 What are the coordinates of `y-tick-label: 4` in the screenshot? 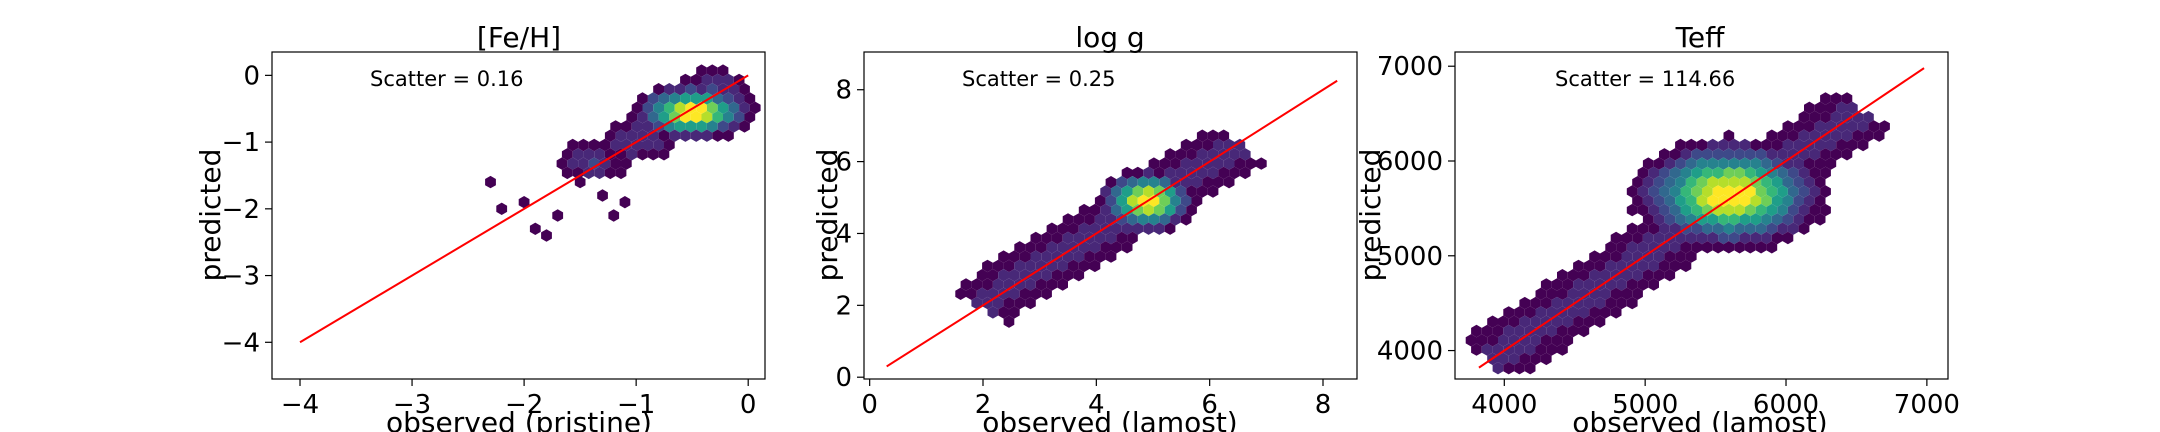 It's located at (843, 234).